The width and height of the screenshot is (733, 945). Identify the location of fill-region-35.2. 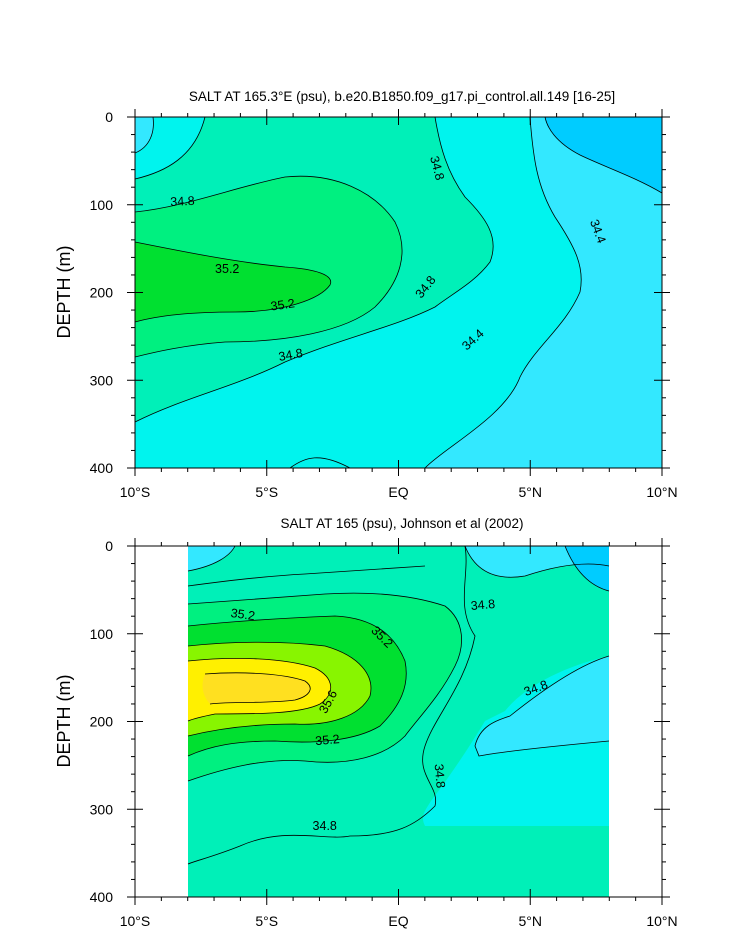
(233, 282).